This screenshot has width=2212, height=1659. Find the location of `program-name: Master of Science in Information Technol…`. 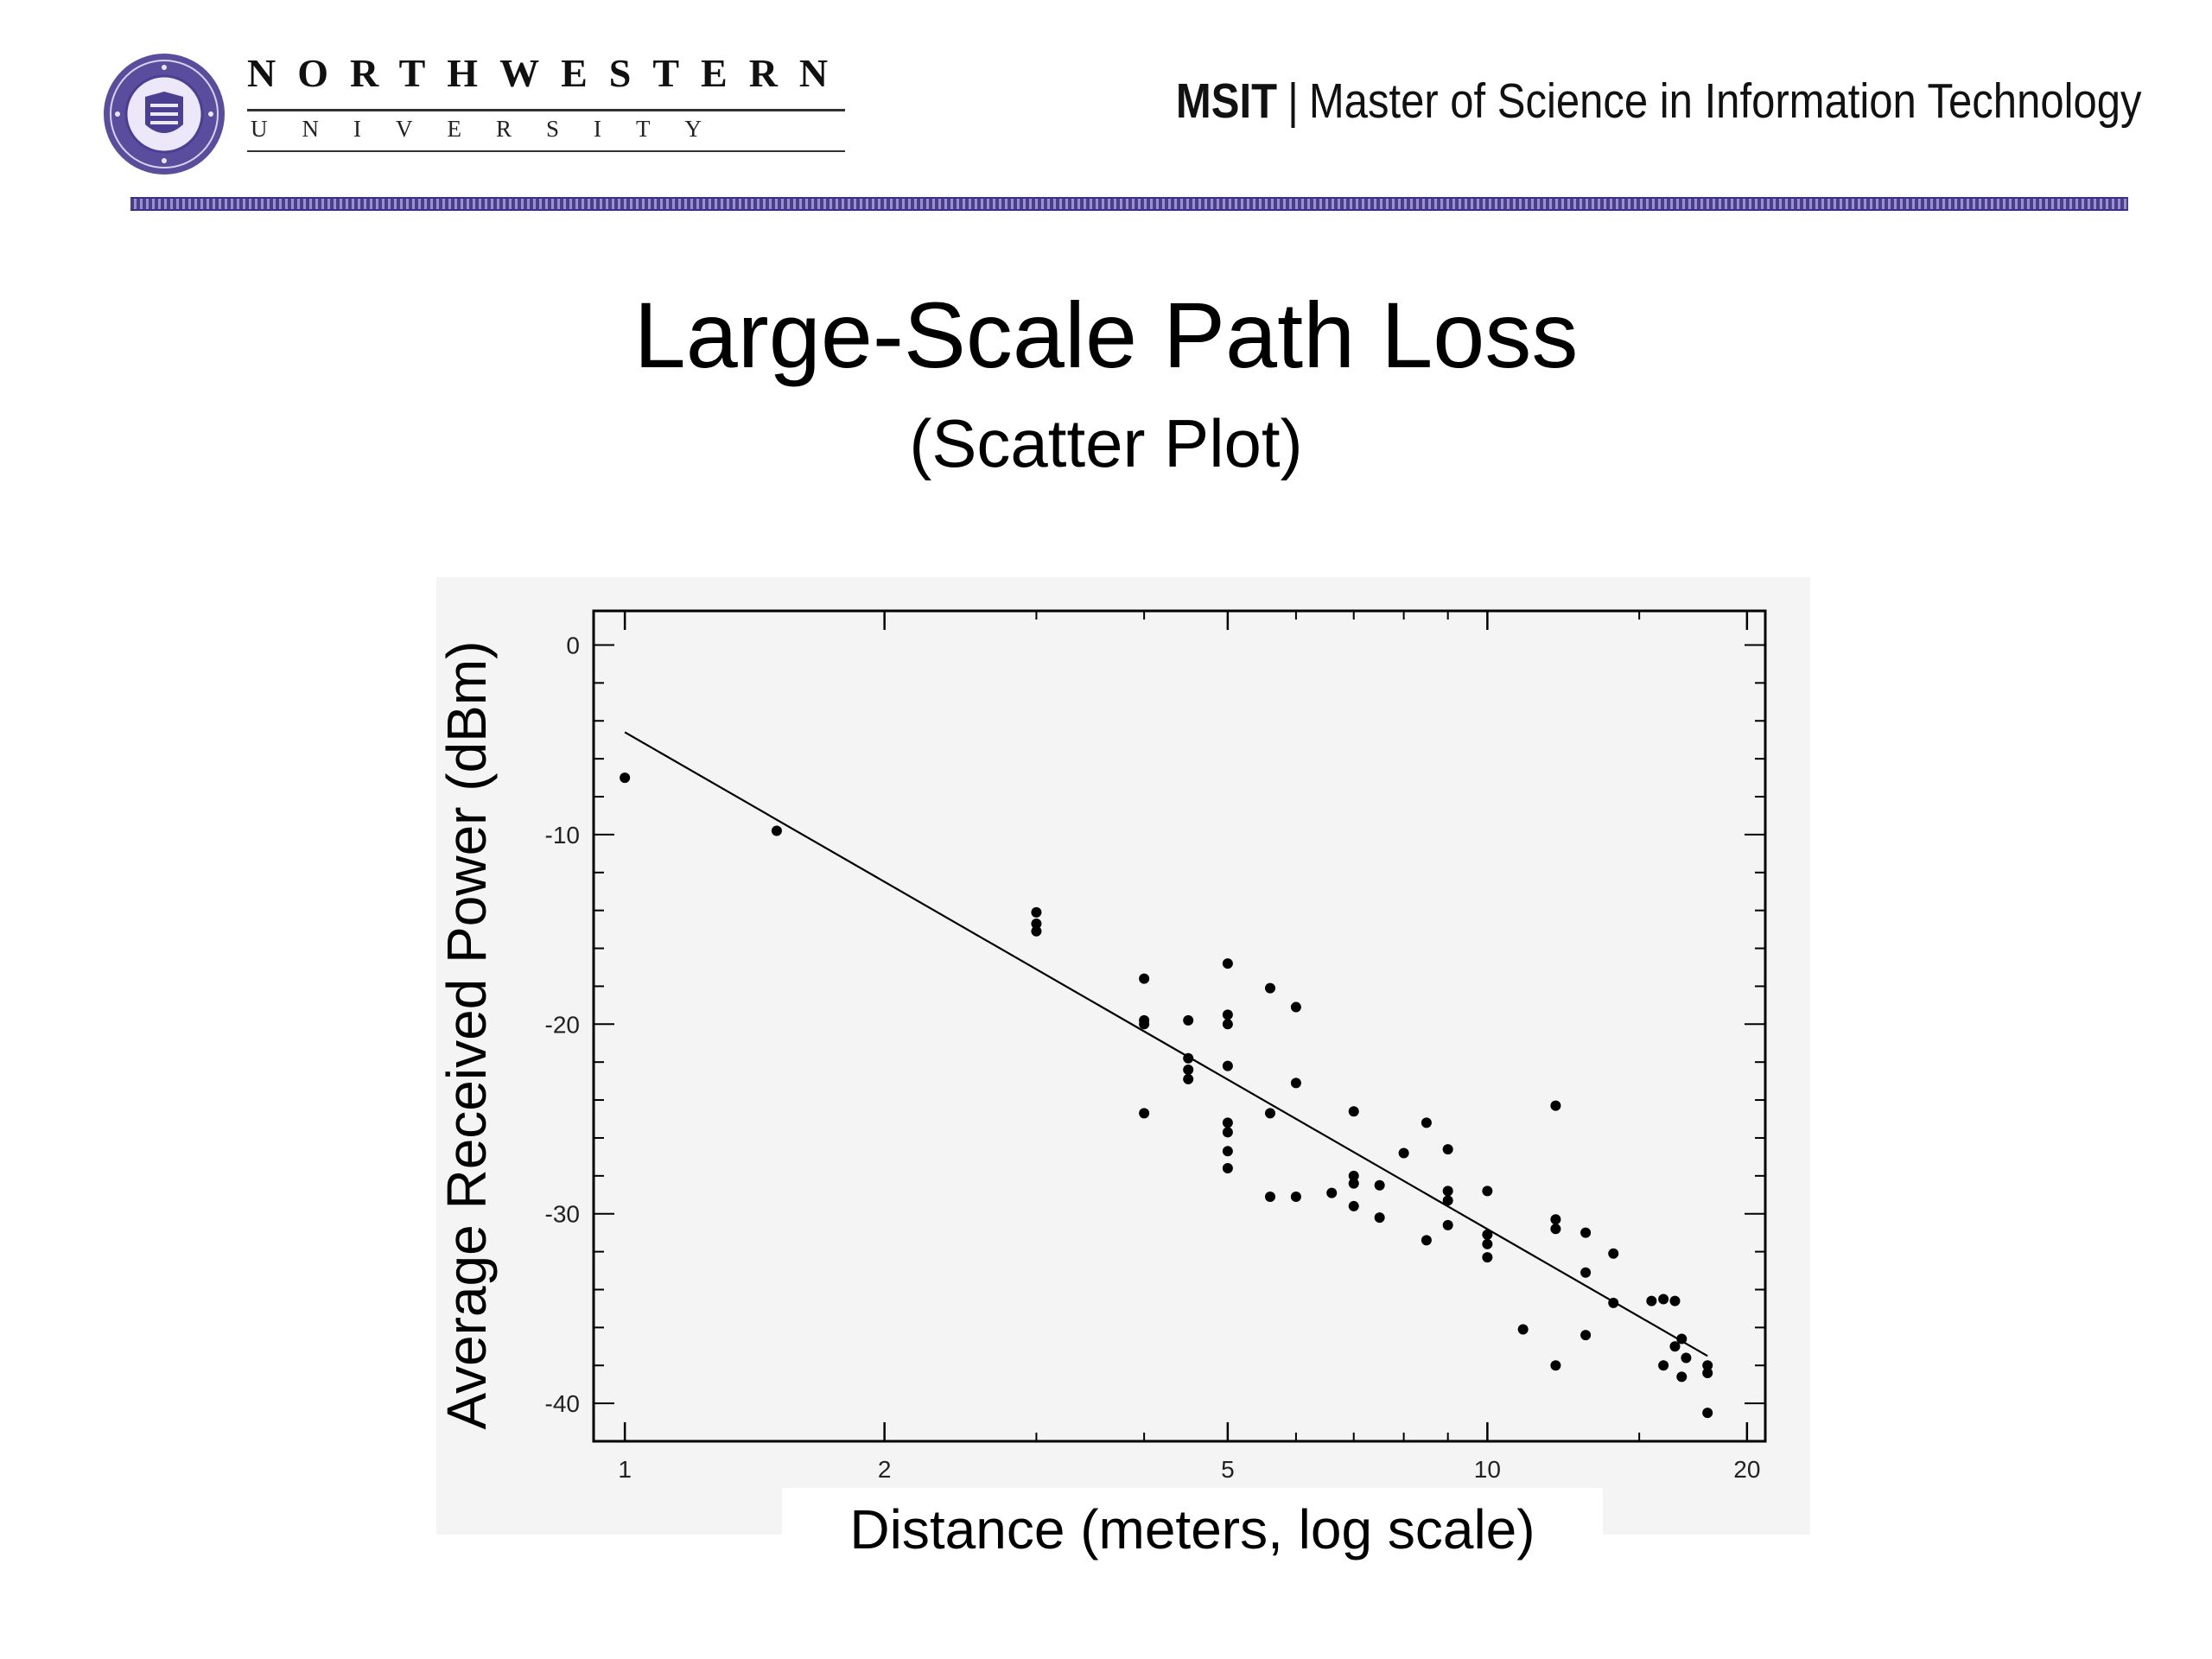

program-name: Master of Science in Information Technol… is located at coordinates (1725, 101).